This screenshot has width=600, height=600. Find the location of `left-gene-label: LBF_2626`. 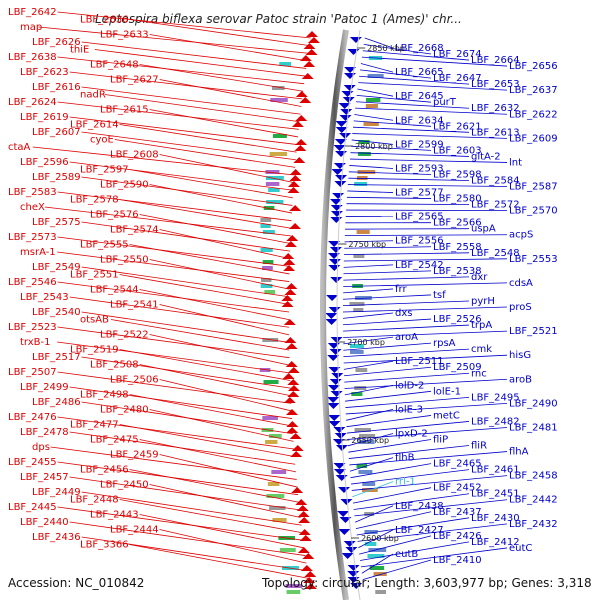

left-gene-label: LBF_2626 is located at coordinates (56, 42).